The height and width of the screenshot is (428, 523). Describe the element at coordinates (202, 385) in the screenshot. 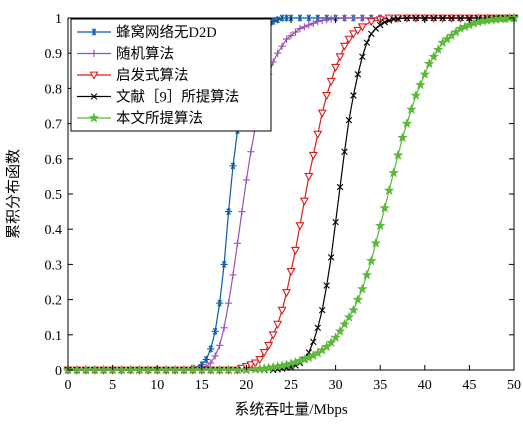

I see `x-tick-label: 15` at that location.